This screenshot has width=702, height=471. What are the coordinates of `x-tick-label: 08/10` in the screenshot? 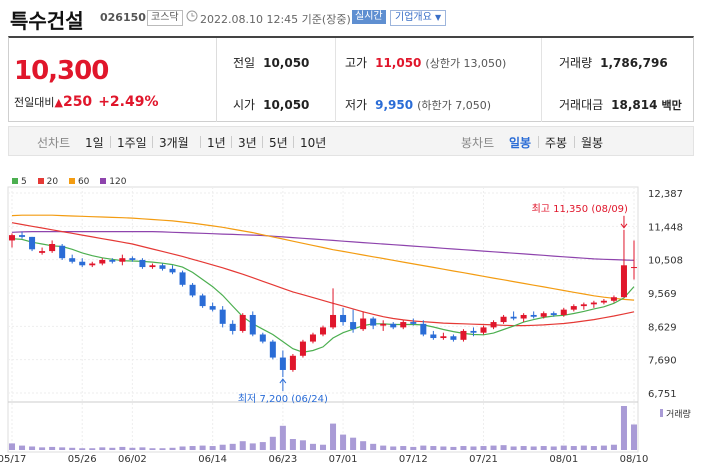 It's located at (634, 459).